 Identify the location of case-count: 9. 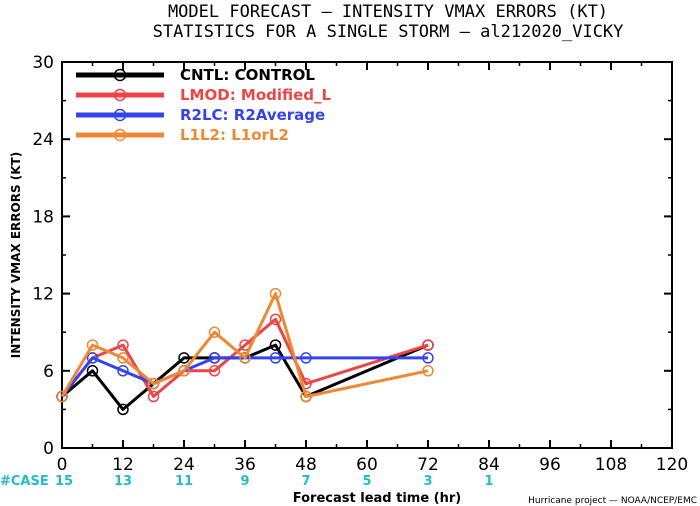
(244, 481).